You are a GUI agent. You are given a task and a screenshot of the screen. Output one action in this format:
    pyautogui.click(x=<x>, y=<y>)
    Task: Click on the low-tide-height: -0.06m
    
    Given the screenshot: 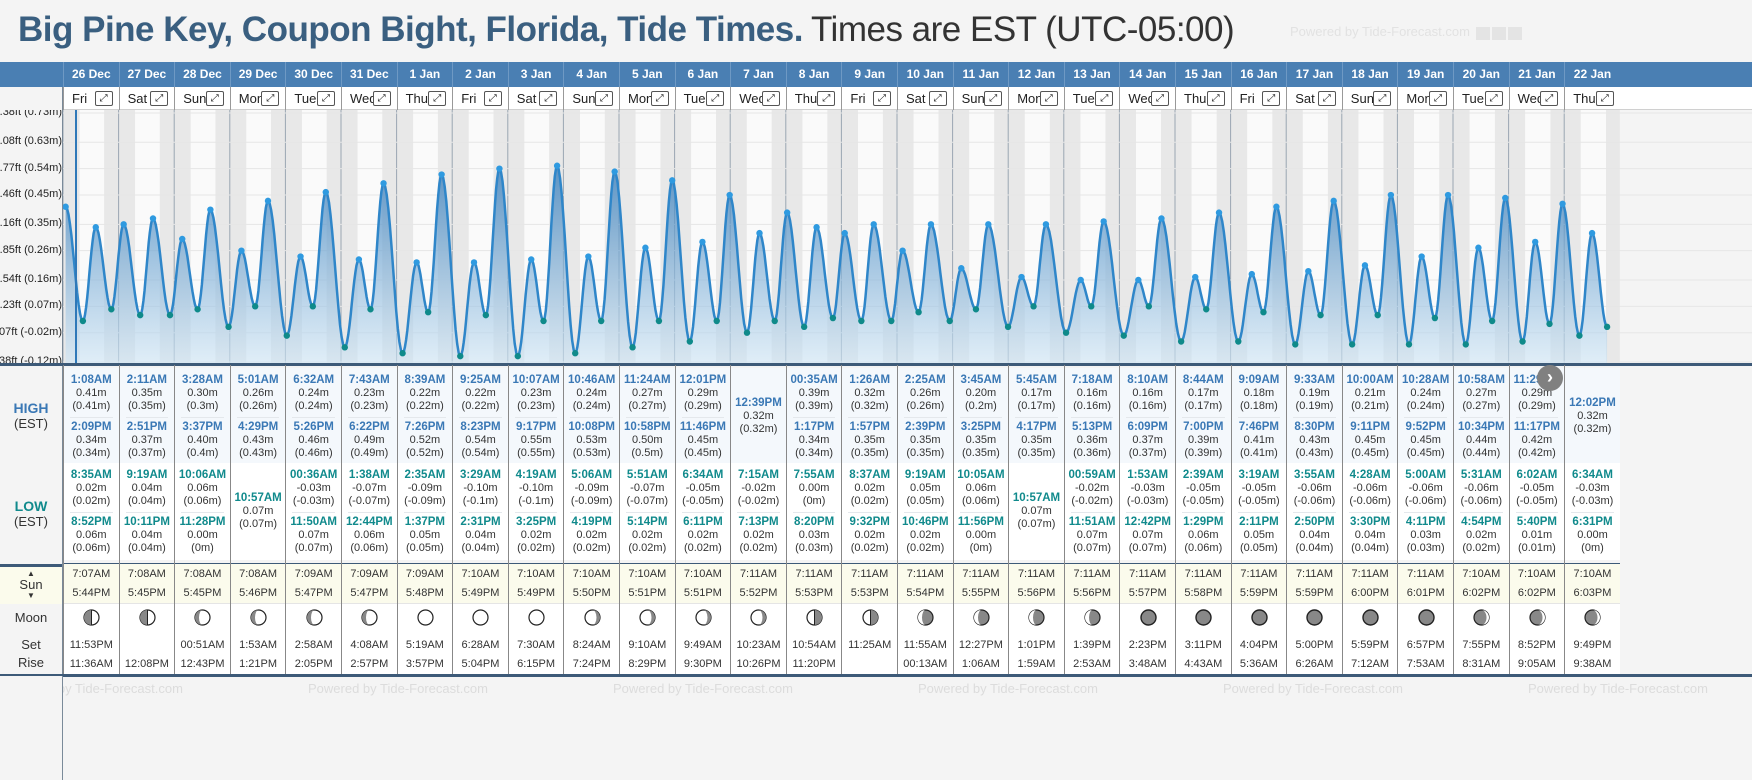 What is the action you would take?
    pyautogui.click(x=1425, y=488)
    